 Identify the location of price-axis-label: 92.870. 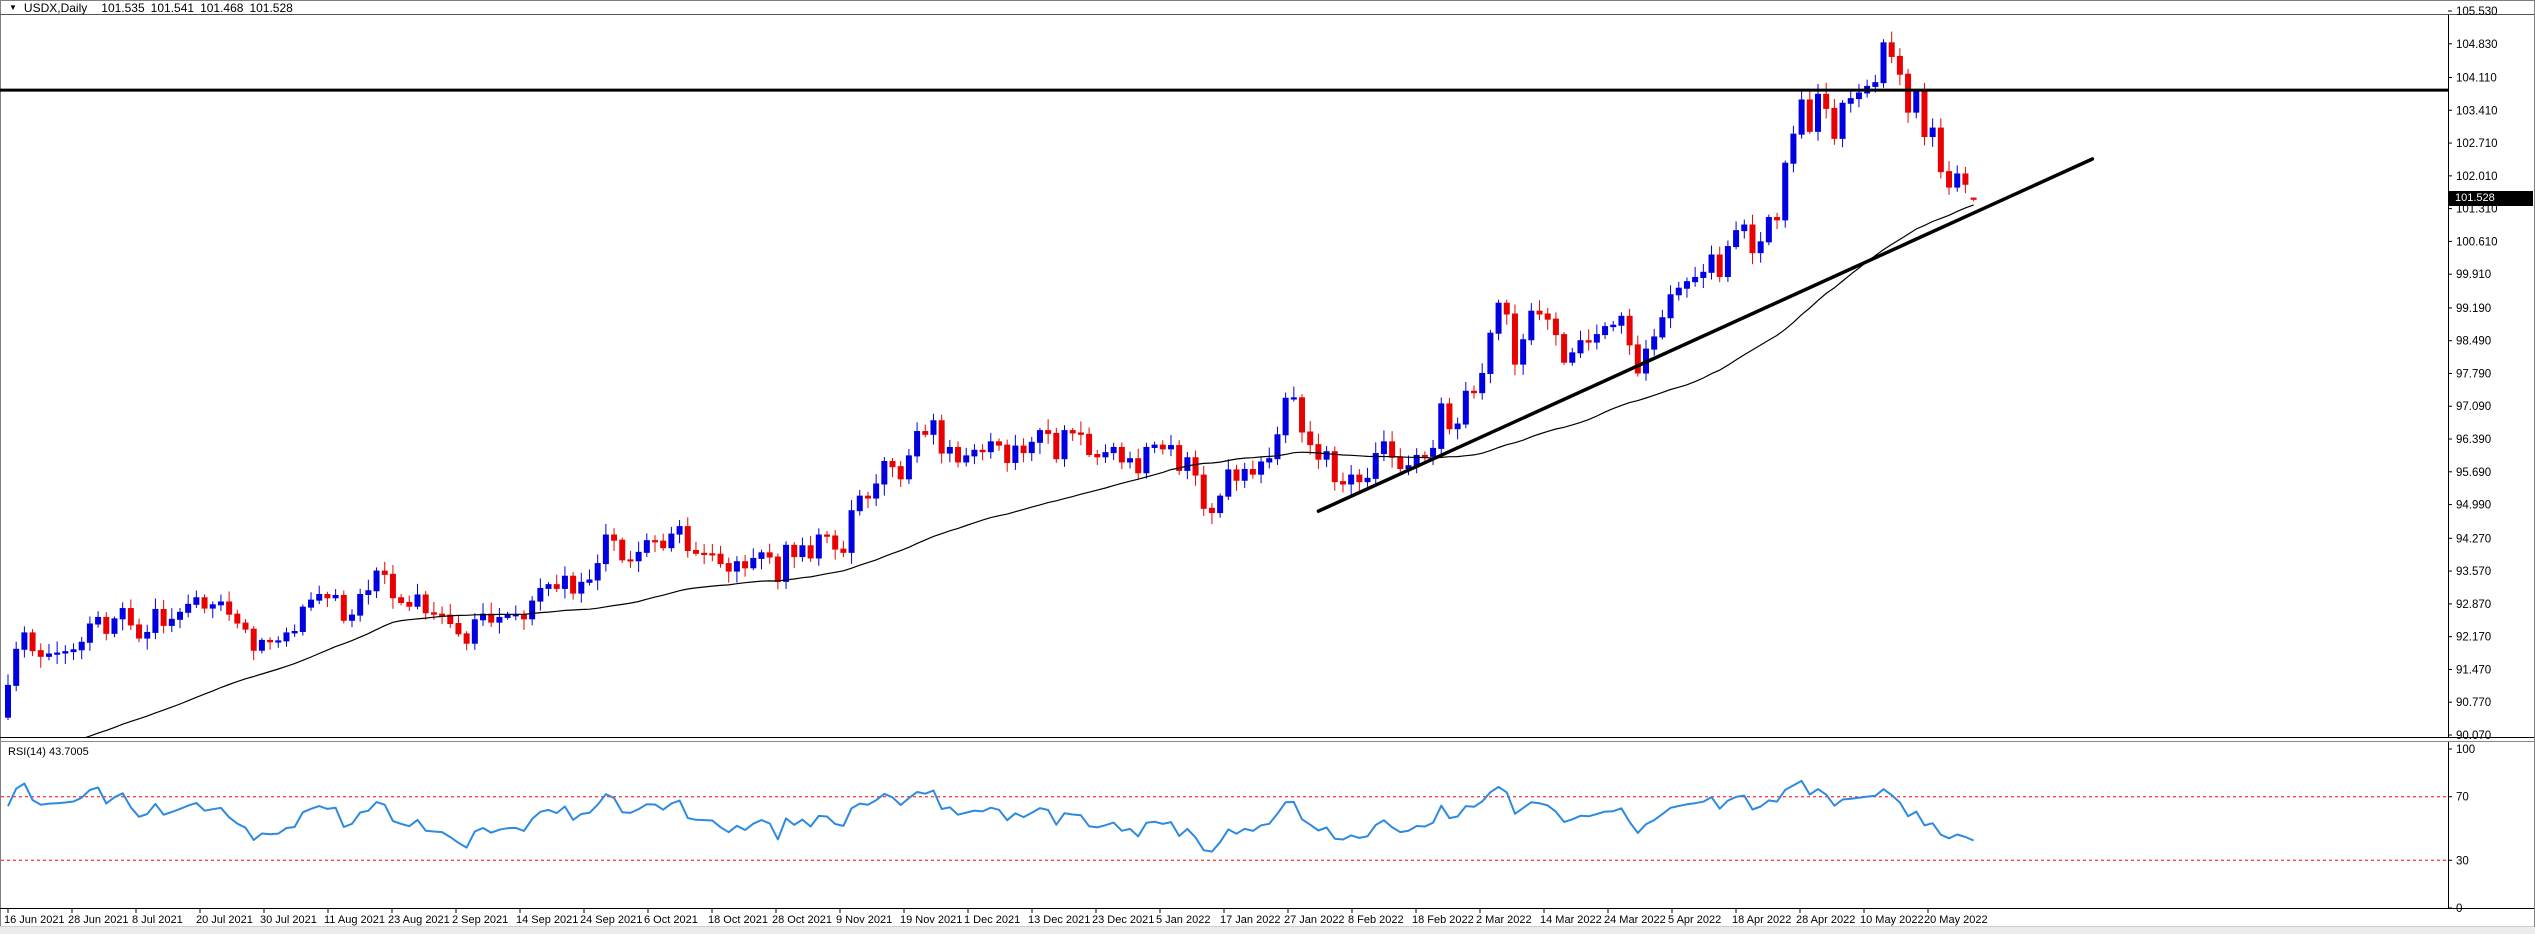
(2473, 605).